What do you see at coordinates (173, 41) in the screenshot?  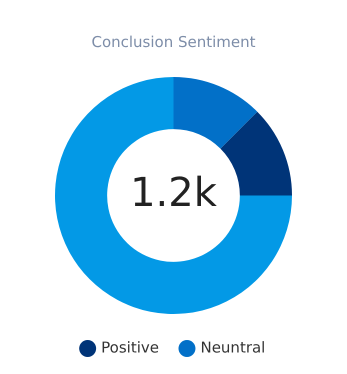 I see `chart-title: Conclusion Sentiment` at bounding box center [173, 41].